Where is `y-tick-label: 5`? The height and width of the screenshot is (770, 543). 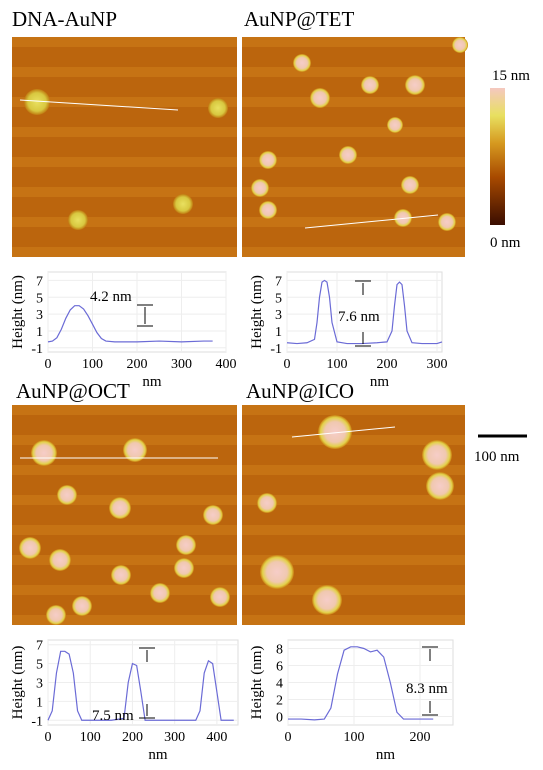 y-tick-label: 5 is located at coordinates (278, 298).